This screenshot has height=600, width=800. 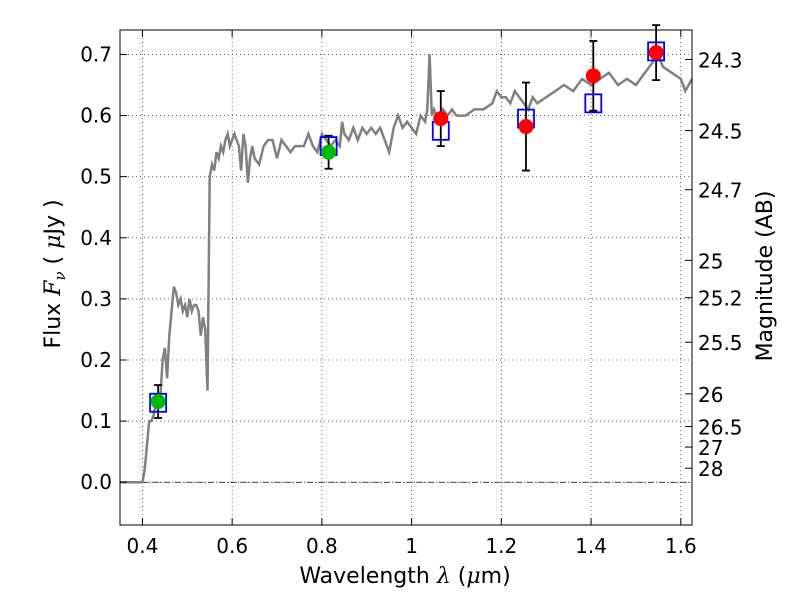 What do you see at coordinates (710, 469) in the screenshot?
I see `magnitude-tick-label: 28` at bounding box center [710, 469].